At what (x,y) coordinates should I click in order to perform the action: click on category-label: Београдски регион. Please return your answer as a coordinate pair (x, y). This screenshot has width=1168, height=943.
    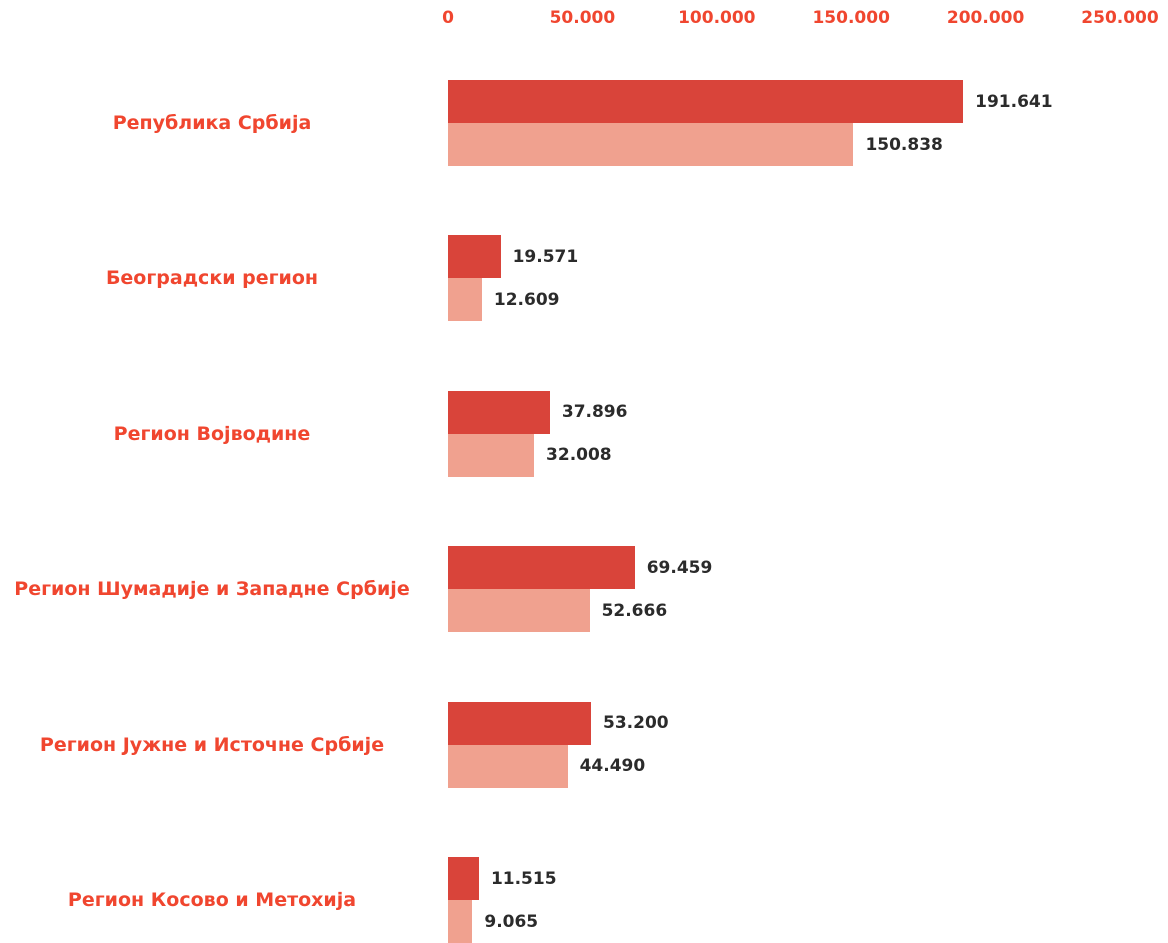
    Looking at the image, I should click on (212, 278).